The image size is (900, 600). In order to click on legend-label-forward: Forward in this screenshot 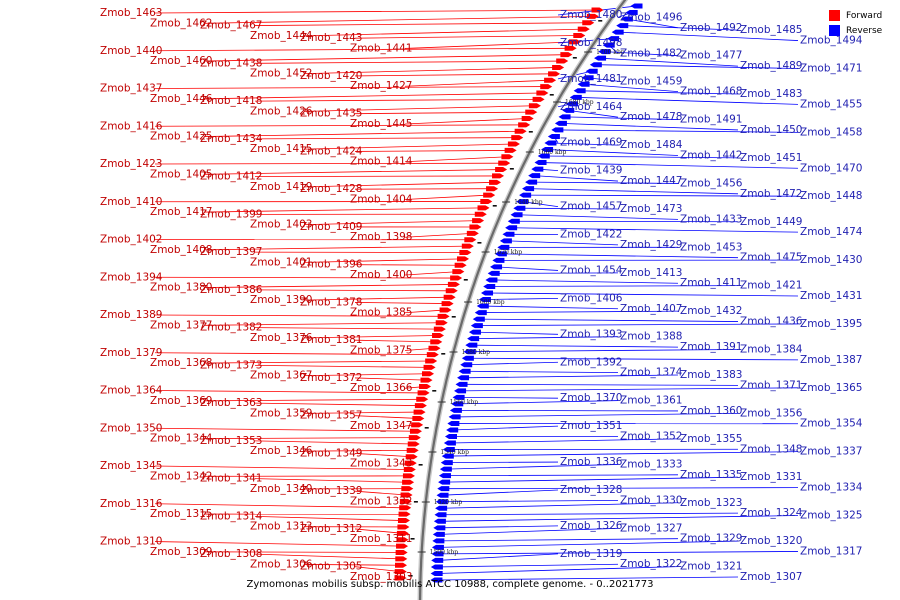, I will do `click(864, 15)`.